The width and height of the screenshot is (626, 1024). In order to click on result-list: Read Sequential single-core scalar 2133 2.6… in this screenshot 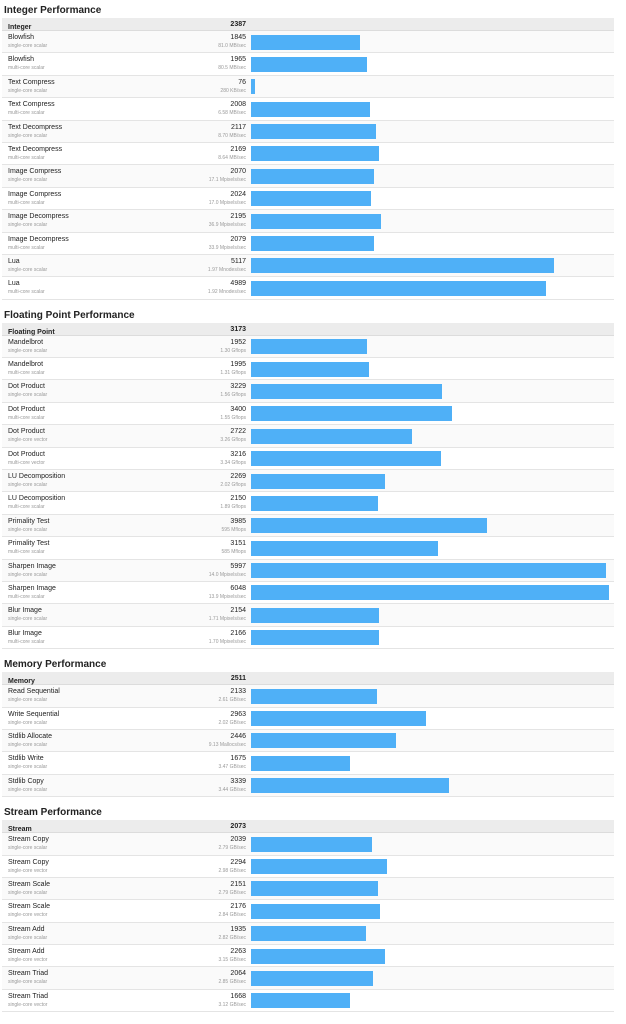, I will do `click(313, 741)`.